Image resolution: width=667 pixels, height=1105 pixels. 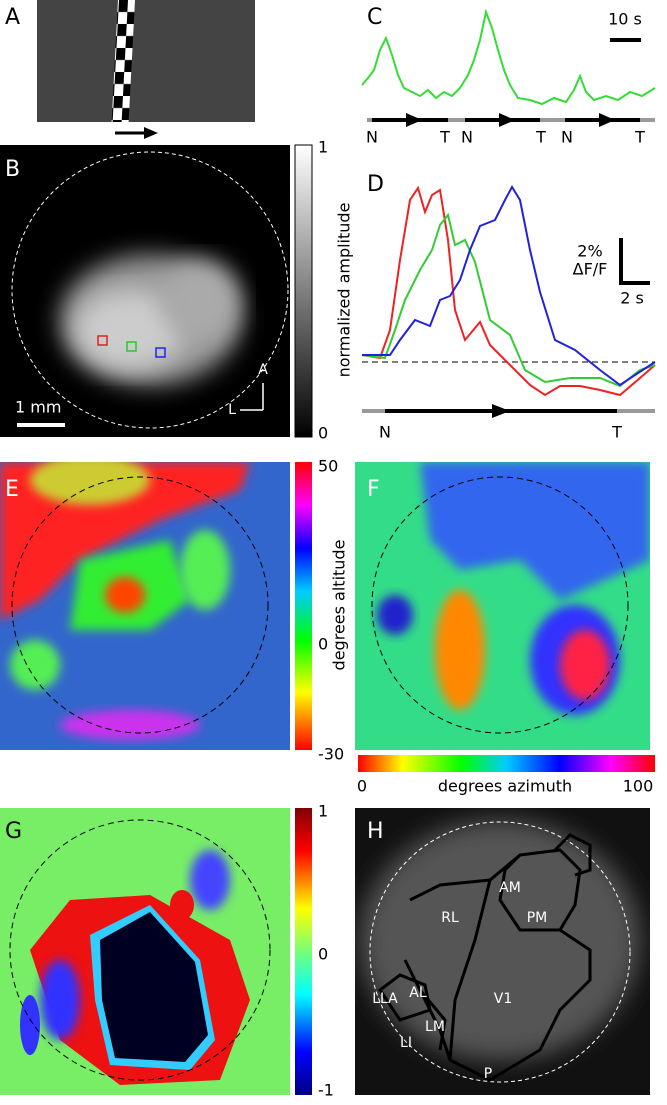 What do you see at coordinates (374, 17) in the screenshot?
I see `panel-label: C` at bounding box center [374, 17].